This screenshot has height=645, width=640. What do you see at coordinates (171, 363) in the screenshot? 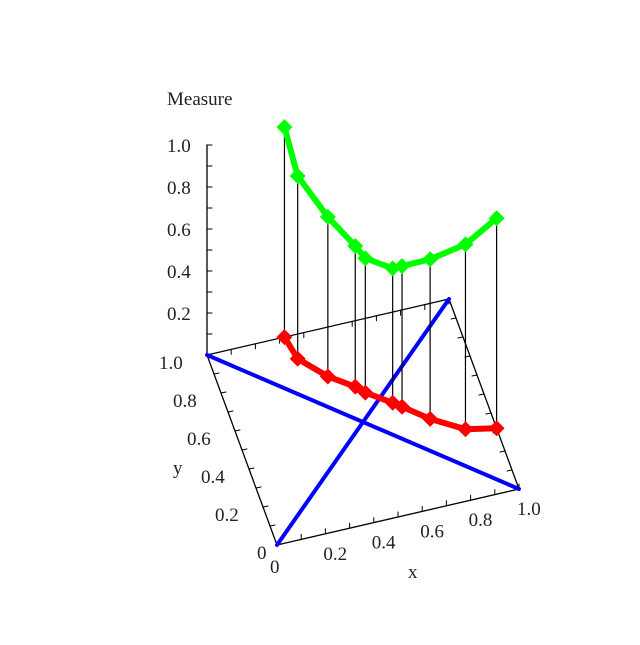
I see `y-tick-label: 1.0` at bounding box center [171, 363].